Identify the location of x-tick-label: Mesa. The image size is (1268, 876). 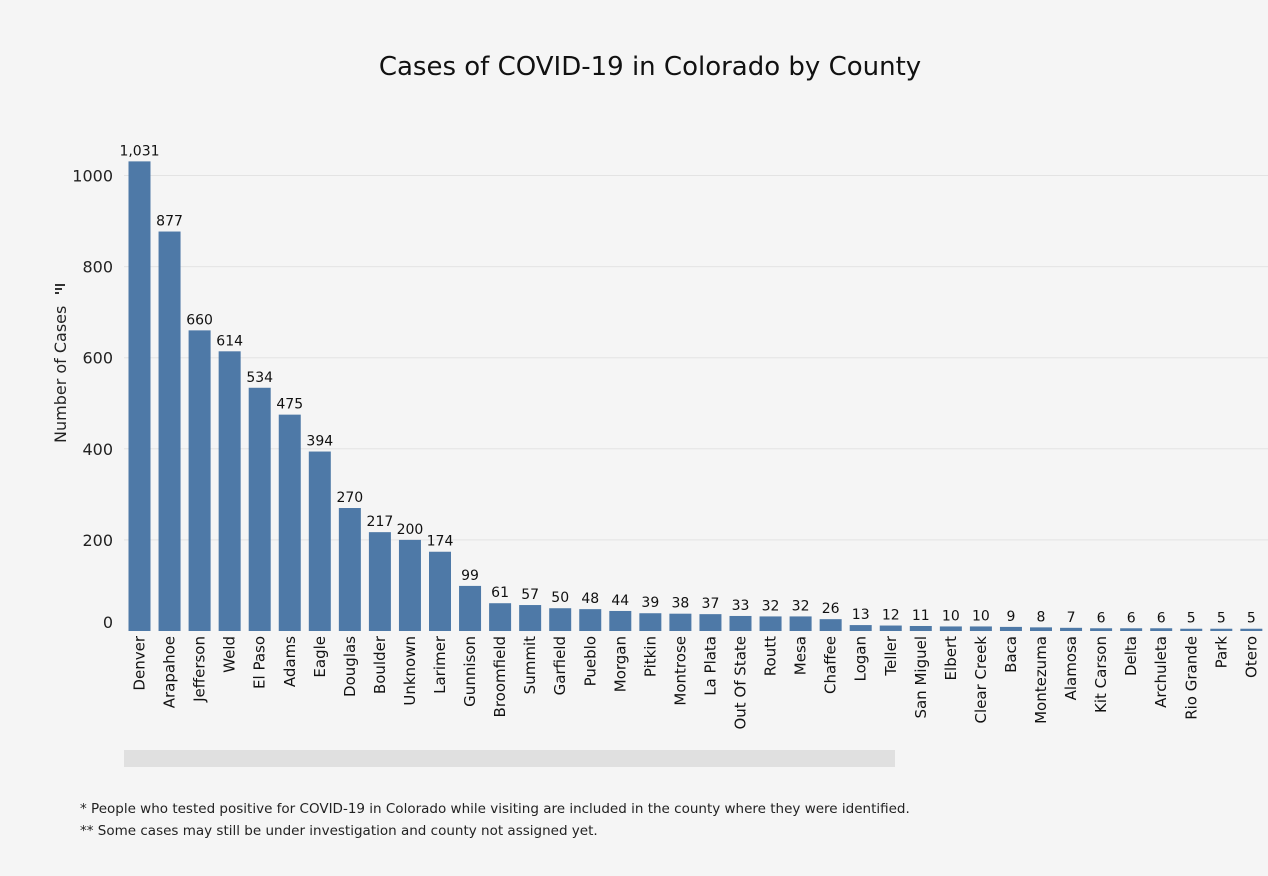
(801, 655).